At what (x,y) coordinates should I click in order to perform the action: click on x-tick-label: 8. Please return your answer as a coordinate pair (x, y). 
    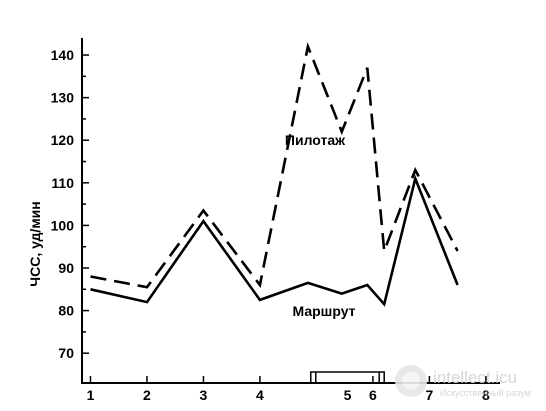
    Looking at the image, I should click on (486, 395).